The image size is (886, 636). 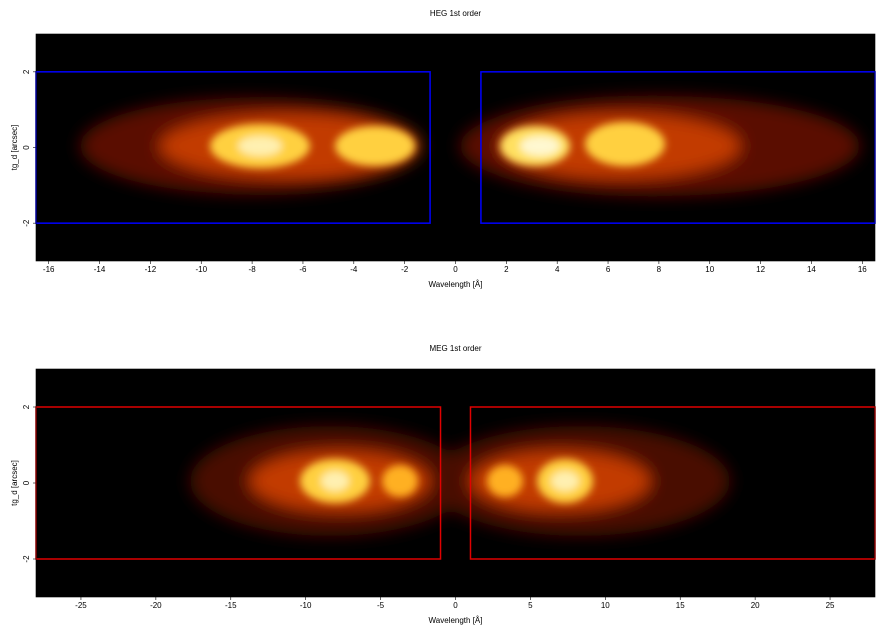 What do you see at coordinates (830, 605) in the screenshot?
I see `x-tick-label: 25` at bounding box center [830, 605].